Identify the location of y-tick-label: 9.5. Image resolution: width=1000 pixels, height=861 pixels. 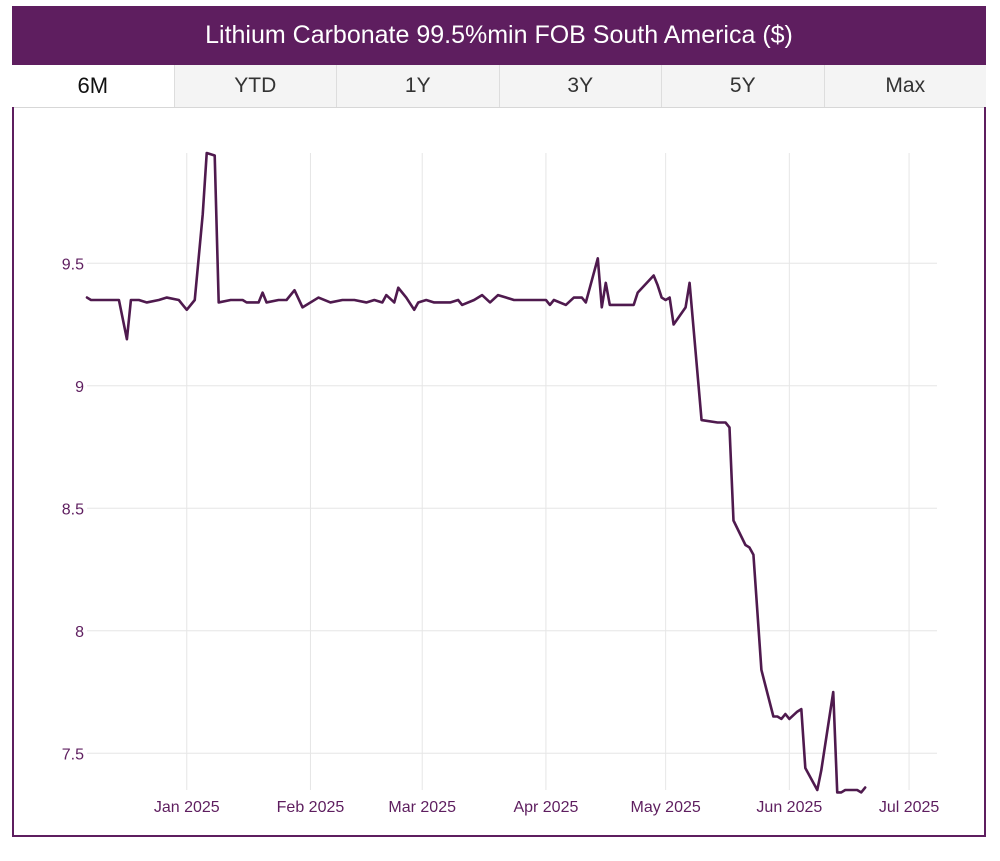
(73, 264).